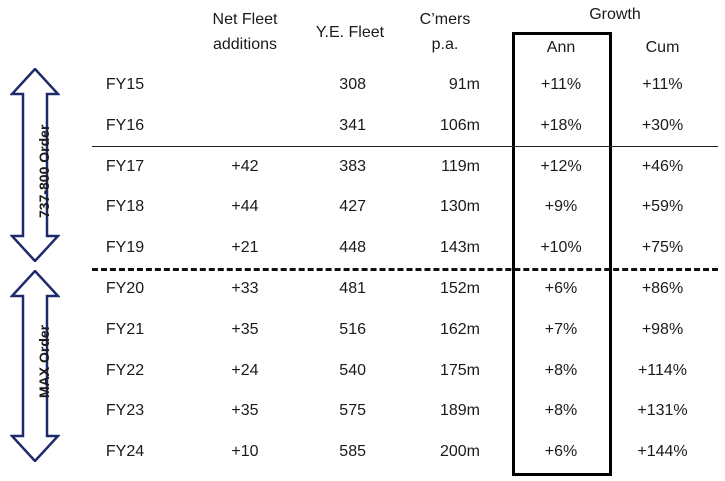 This screenshot has width=725, height=481. I want to click on header-customers-line2: p.a., so click(445, 44).